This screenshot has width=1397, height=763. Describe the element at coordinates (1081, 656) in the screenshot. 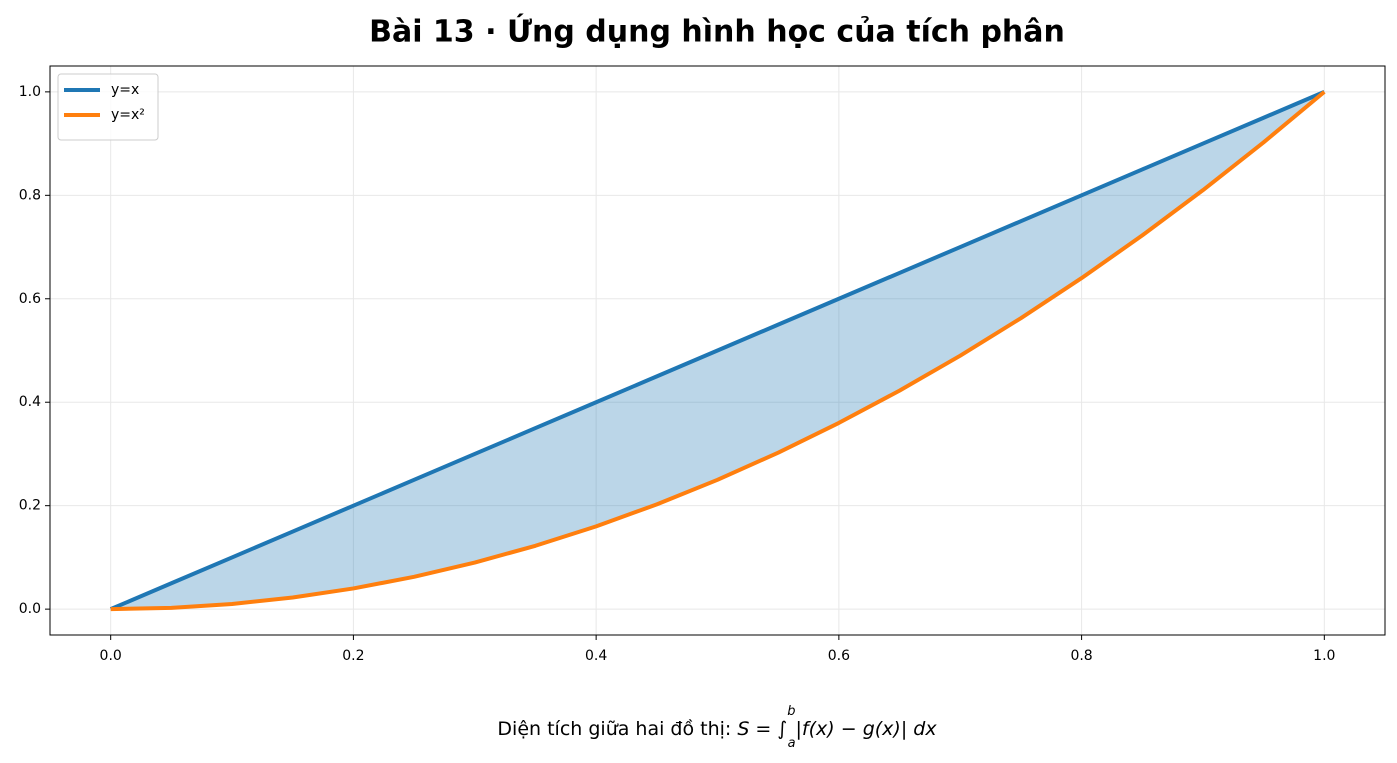

I see `x-tick-label: 0.8` at that location.